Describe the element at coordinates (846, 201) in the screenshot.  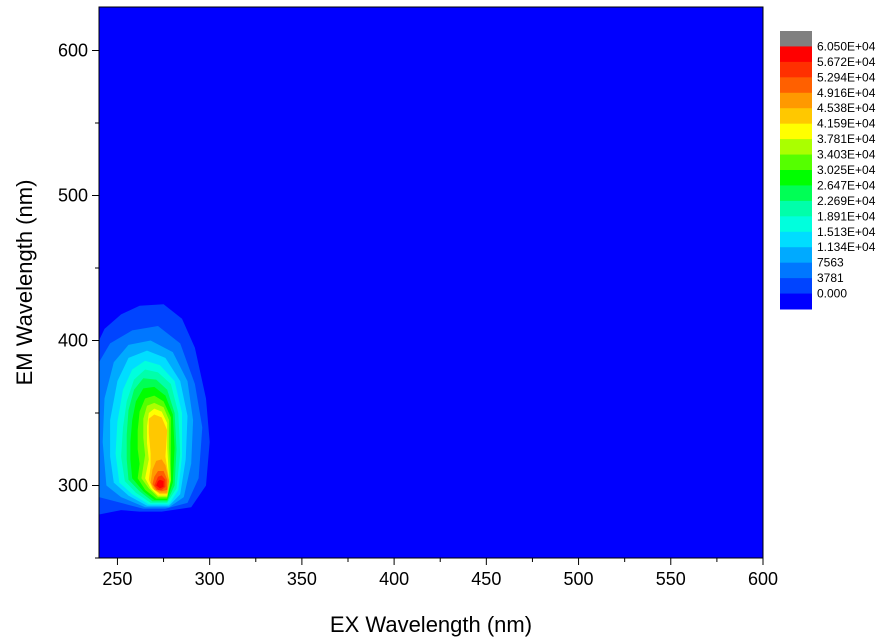
I see `colorbar-label: 2.269E+04` at that location.